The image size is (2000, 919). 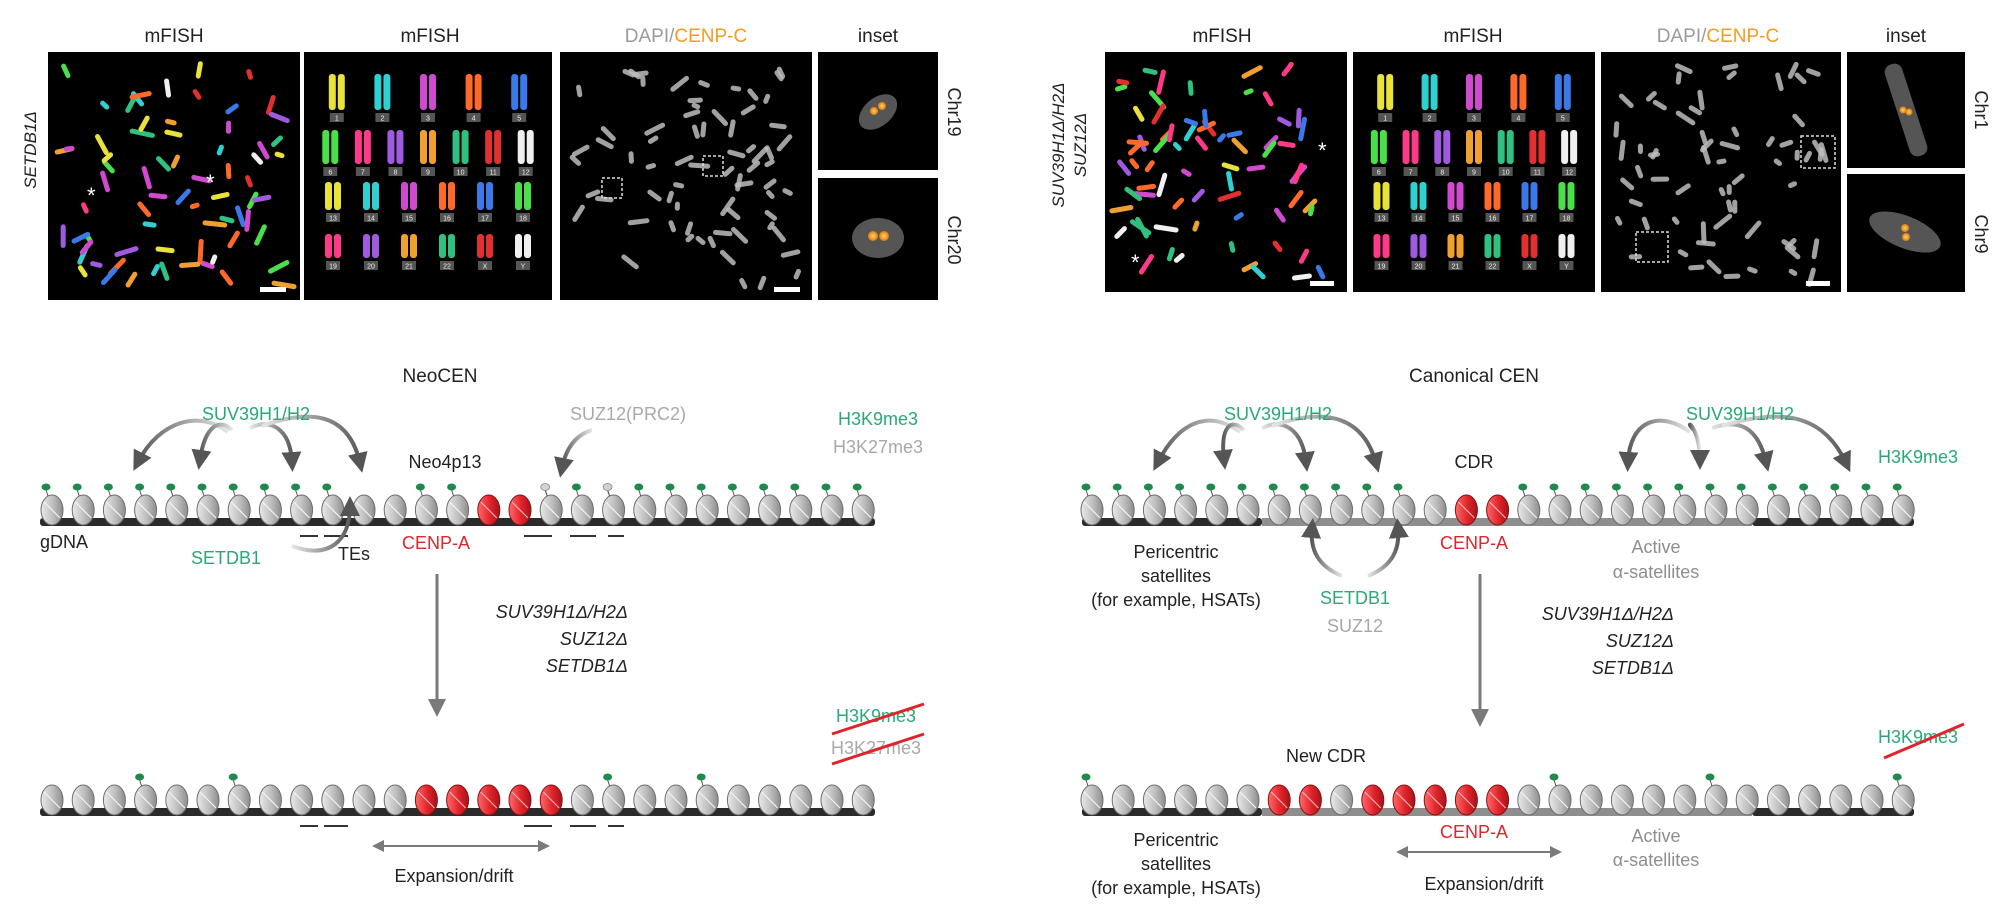 What do you see at coordinates (1175, 840) in the screenshot?
I see `pericentric-label: Pericentric` at bounding box center [1175, 840].